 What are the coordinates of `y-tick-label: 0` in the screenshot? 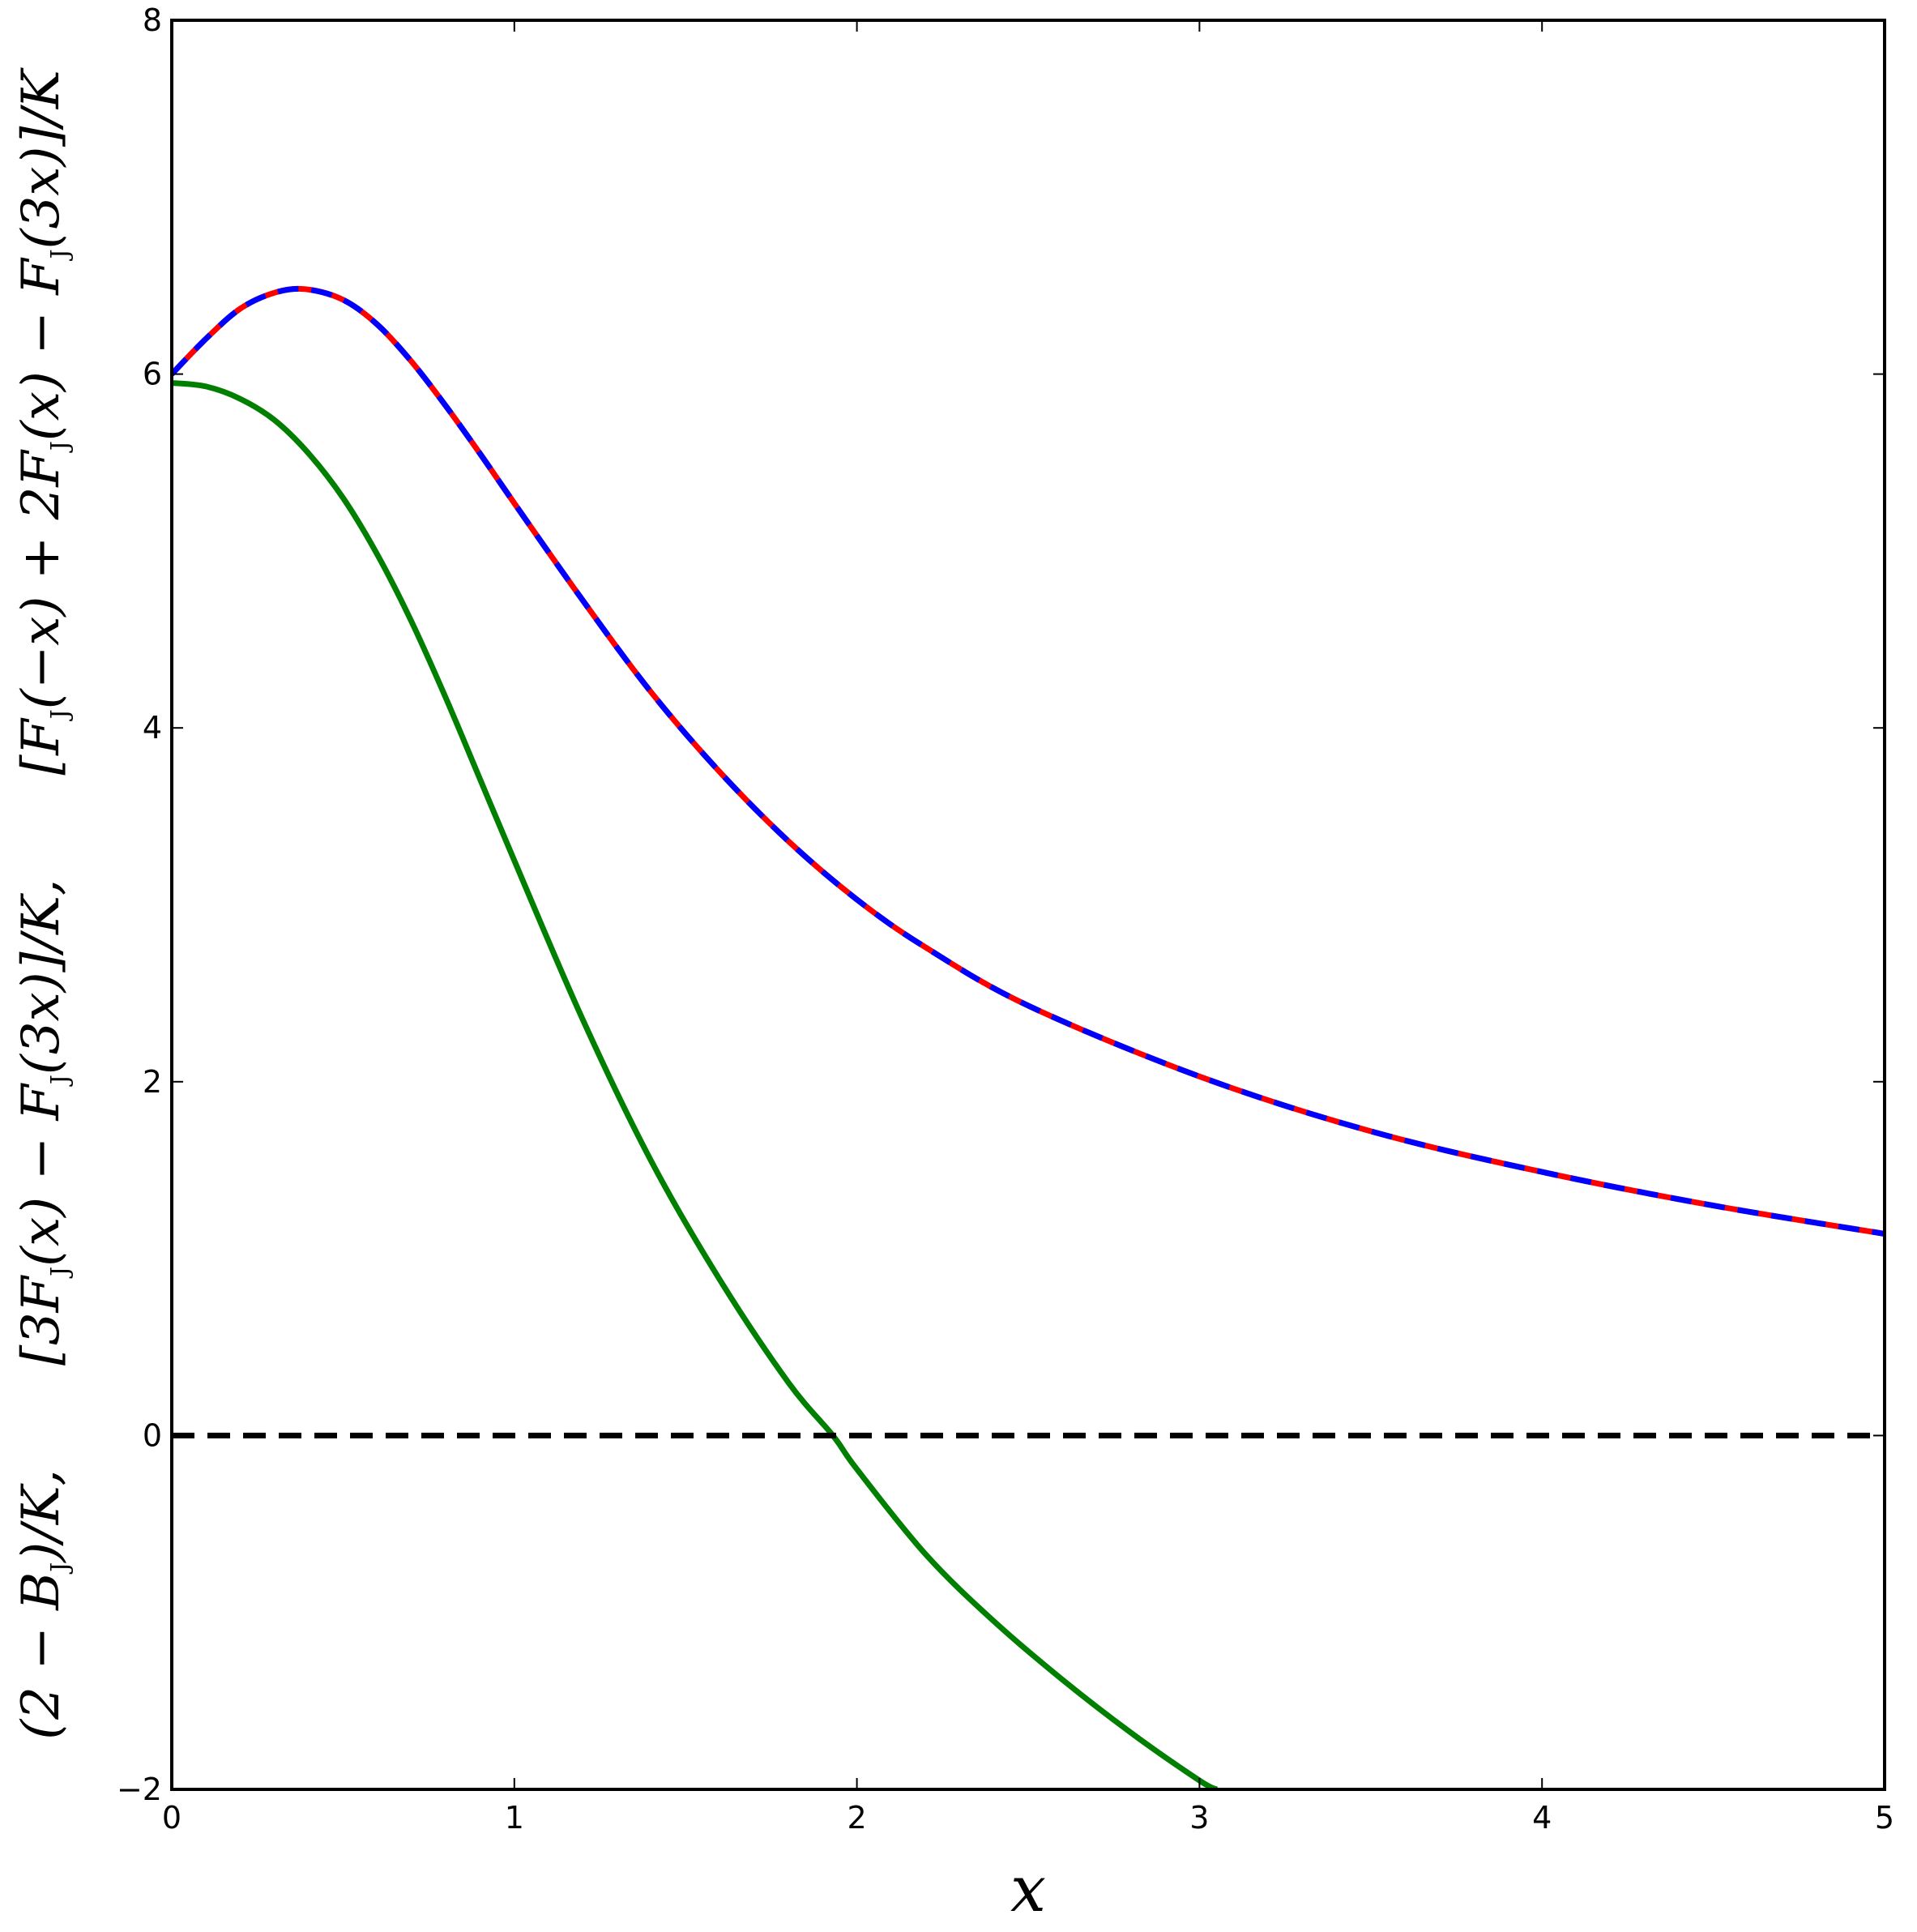 It's located at (152, 1435).